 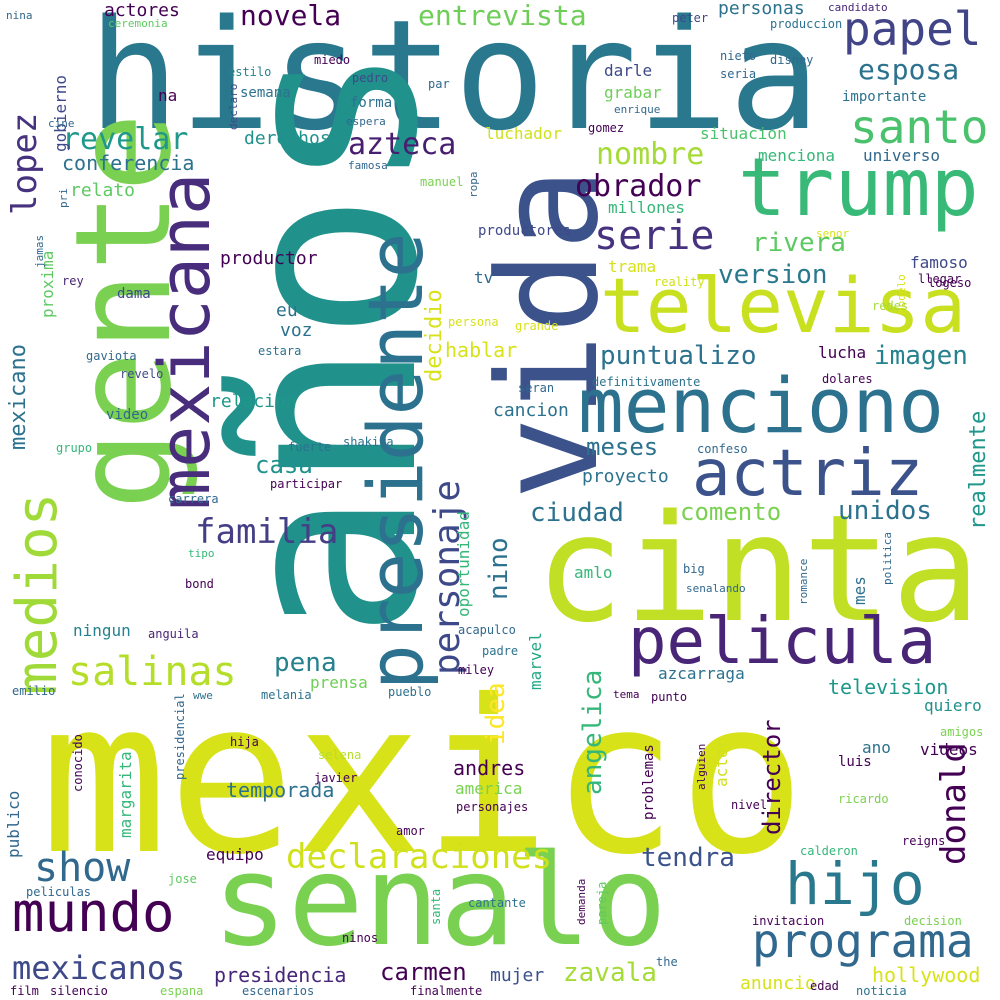 I want to click on cloud-word-enrique: enrique, so click(x=637, y=109).